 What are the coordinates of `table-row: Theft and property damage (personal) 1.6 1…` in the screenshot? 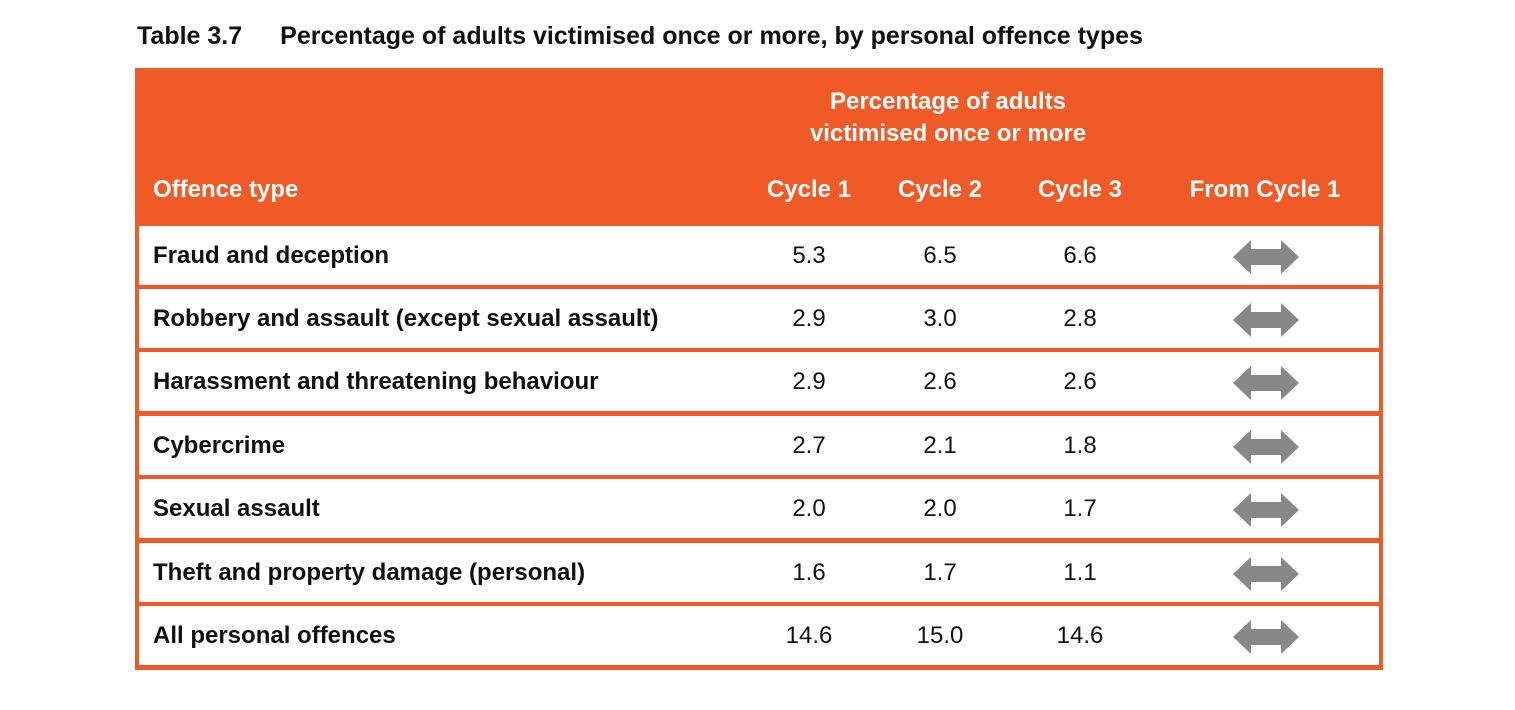 It's located at (759, 572).